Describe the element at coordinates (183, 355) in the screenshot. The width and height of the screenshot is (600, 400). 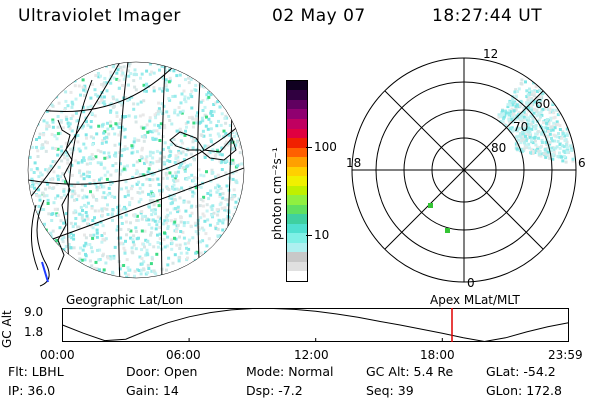
I see `xtick-0600: 06:00` at that location.